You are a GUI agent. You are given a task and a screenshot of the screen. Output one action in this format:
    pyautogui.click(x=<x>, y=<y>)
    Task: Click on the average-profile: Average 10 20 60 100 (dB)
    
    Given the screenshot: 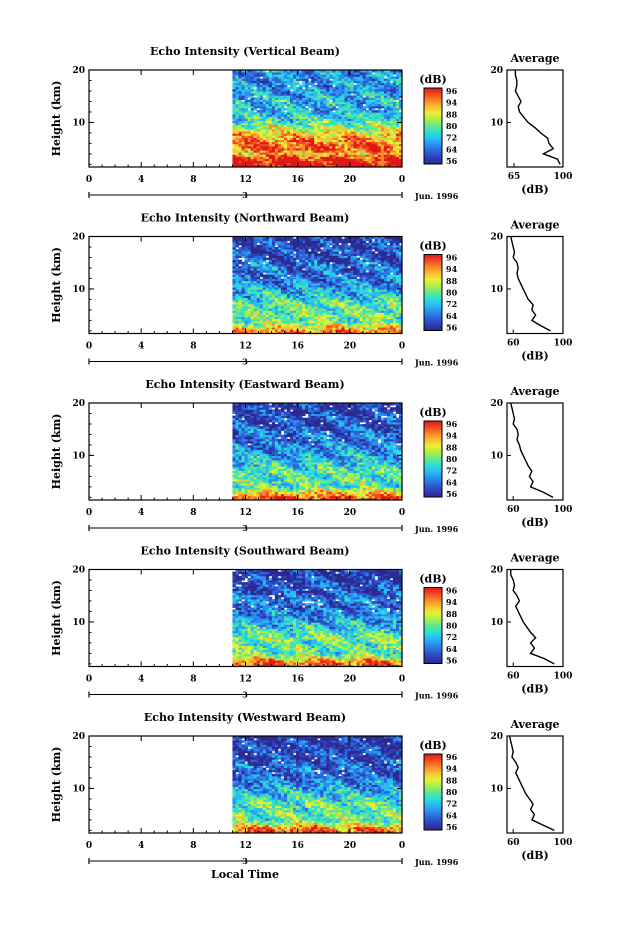 What is the action you would take?
    pyautogui.click(x=531, y=624)
    